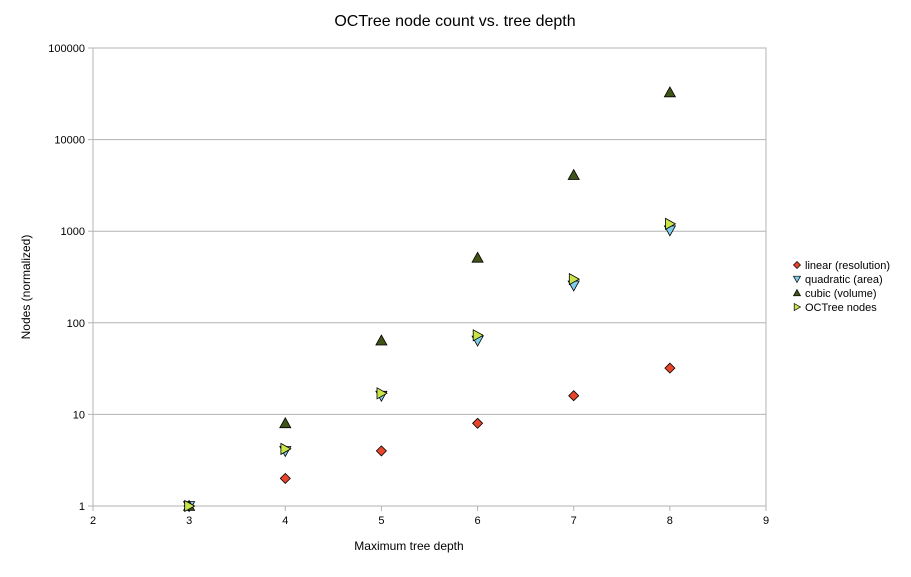  Describe the element at coordinates (381, 521) in the screenshot. I see `x-tick-label: 5` at that location.